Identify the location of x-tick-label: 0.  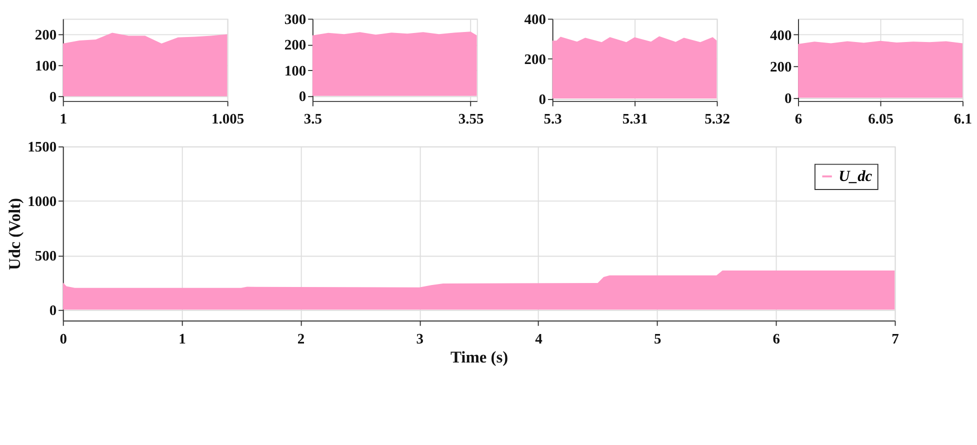
(63, 339).